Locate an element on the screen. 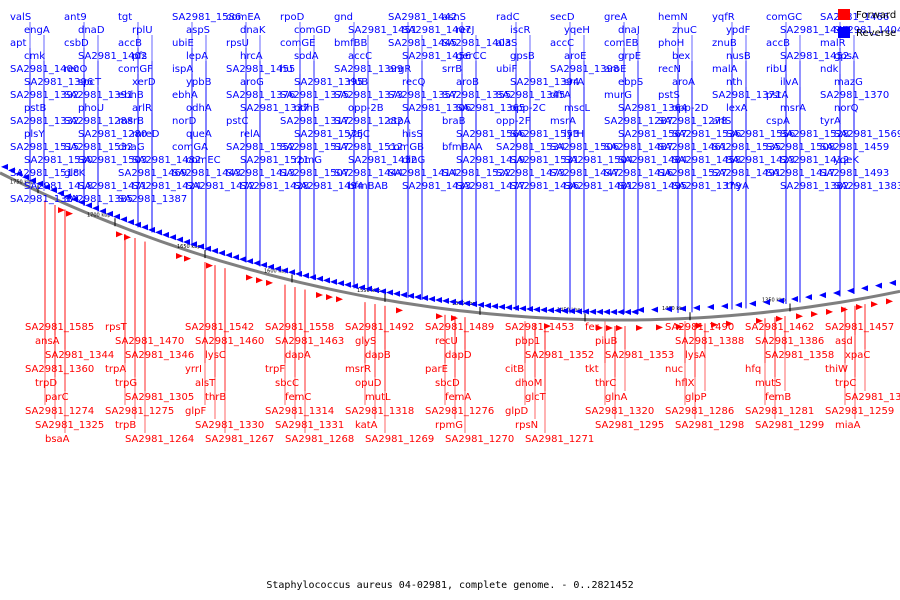  reverse-gene-label: SA2981_1413 is located at coordinates (260, 173).